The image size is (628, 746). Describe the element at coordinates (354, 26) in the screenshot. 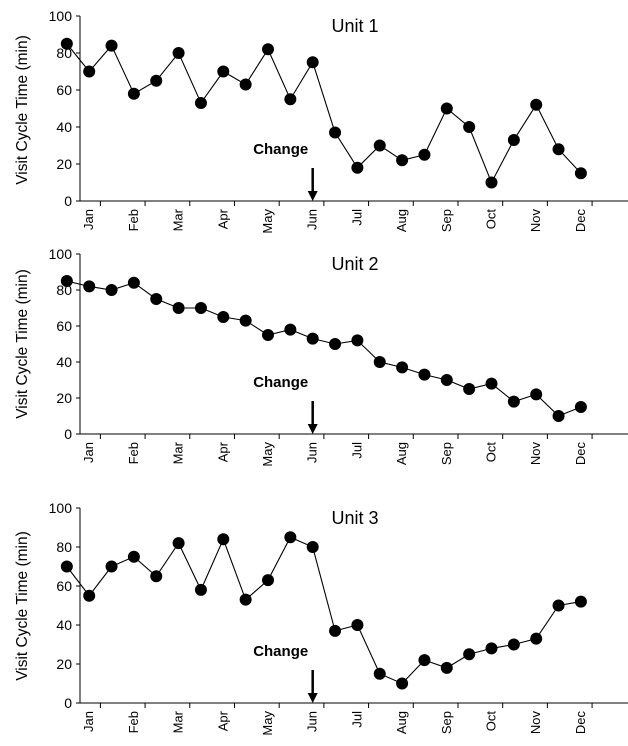

I see `chart-title: Unit 1` at that location.